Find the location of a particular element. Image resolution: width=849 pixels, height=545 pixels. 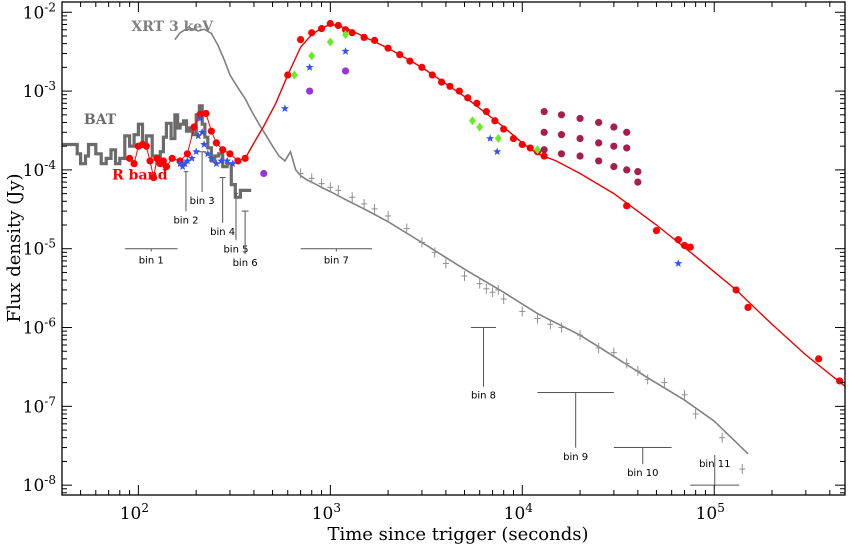

x-tick-label: 10⁴ is located at coordinates (519, 512).